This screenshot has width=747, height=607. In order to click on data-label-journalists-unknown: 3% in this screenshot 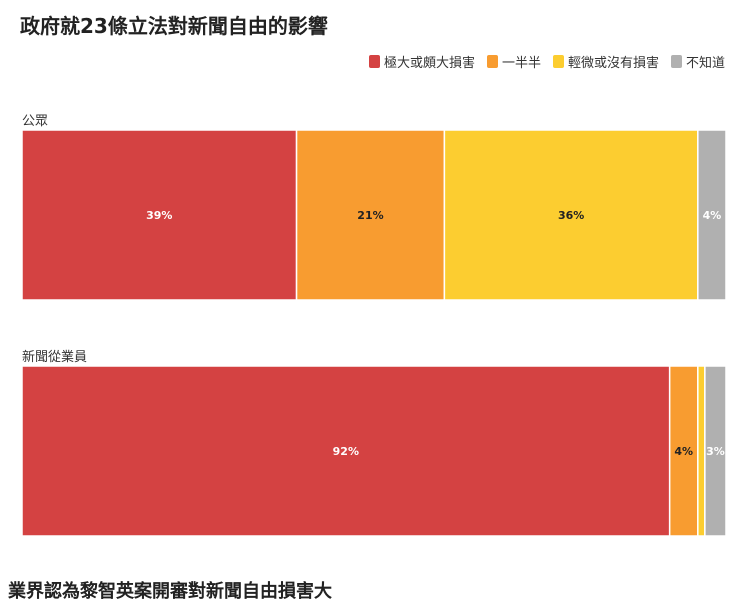, I will do `click(715, 451)`.